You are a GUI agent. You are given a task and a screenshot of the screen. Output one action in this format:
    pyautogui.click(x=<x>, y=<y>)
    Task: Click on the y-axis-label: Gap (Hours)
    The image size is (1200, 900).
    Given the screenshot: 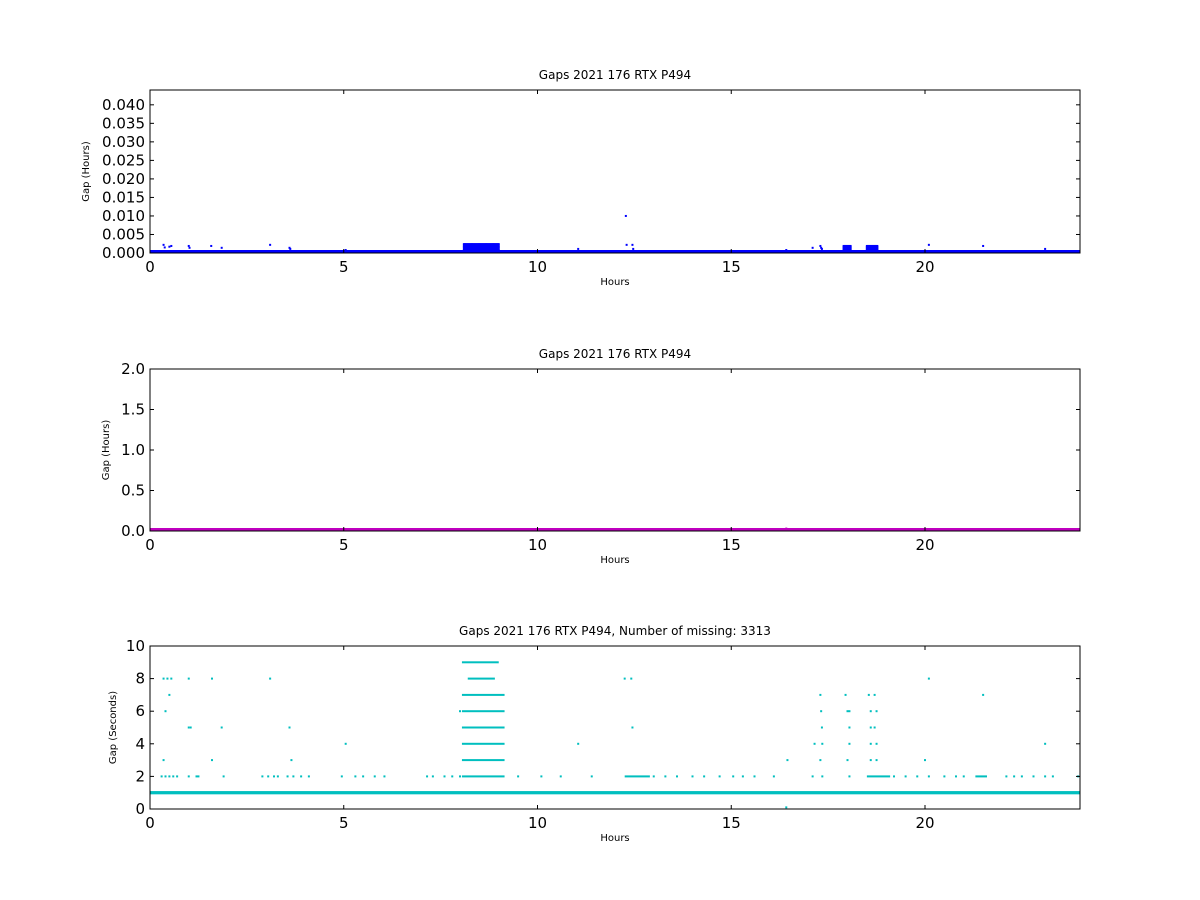 What is the action you would take?
    pyautogui.click(x=86, y=171)
    